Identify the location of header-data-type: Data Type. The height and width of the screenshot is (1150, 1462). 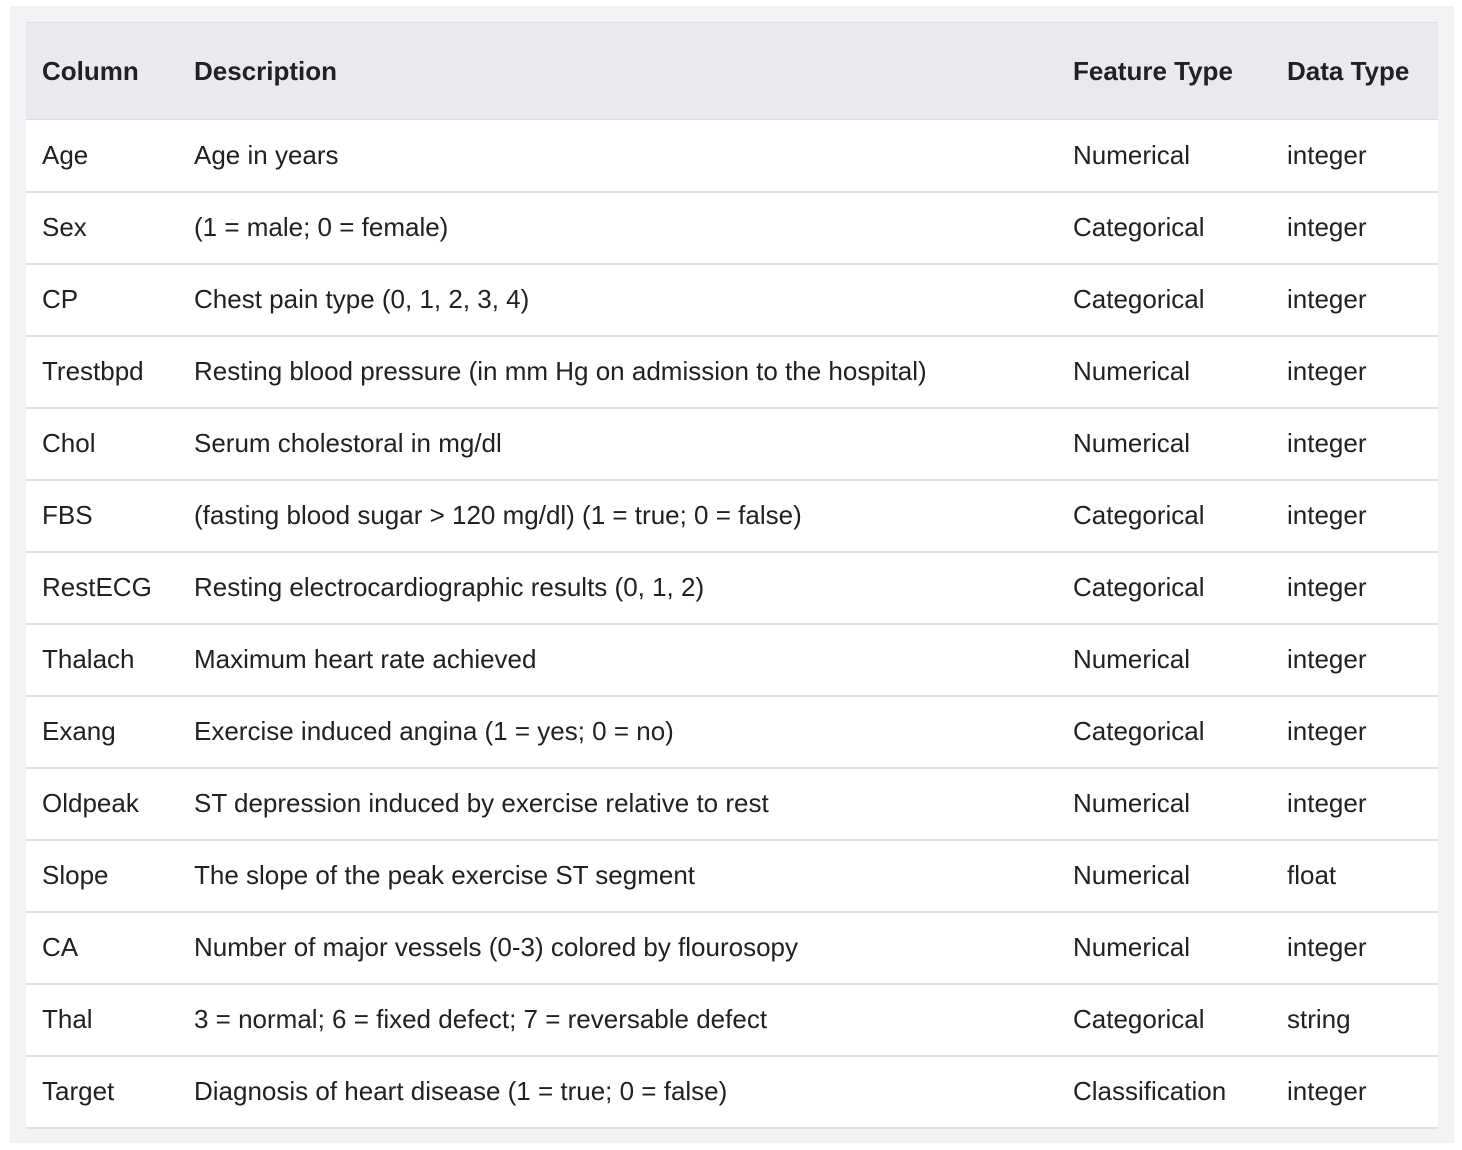
(1354, 71).